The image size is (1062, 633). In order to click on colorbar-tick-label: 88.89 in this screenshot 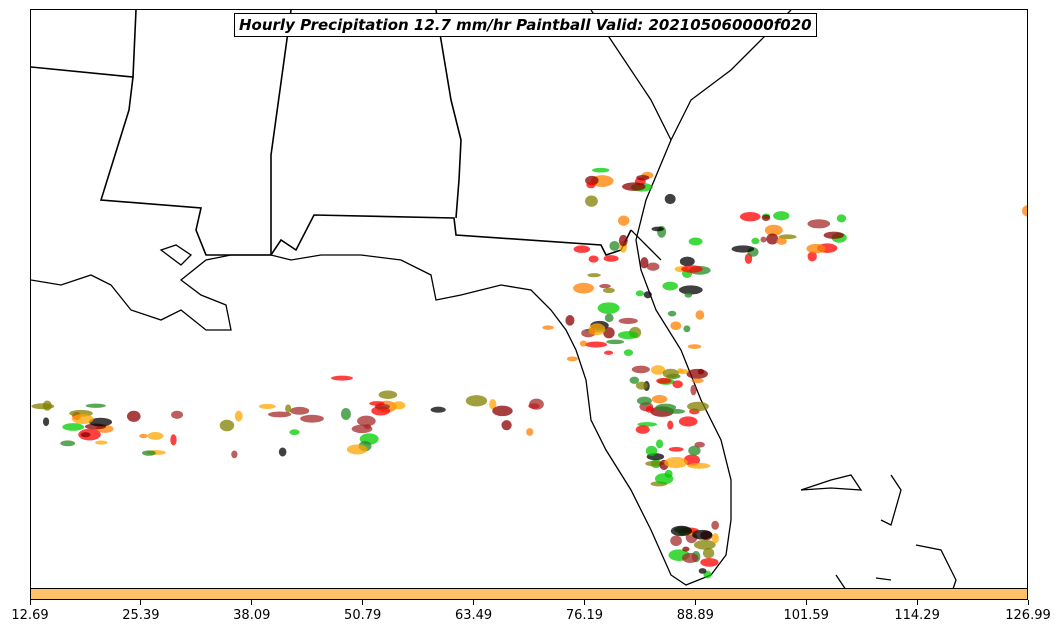, I will do `click(695, 615)`.